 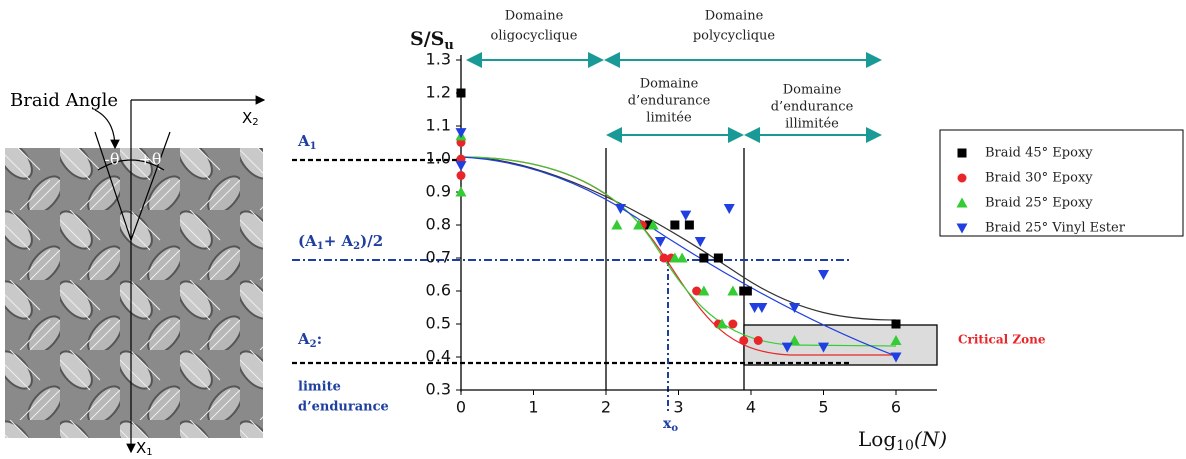 I want to click on y-label-main: S/S, so click(x=427, y=39).